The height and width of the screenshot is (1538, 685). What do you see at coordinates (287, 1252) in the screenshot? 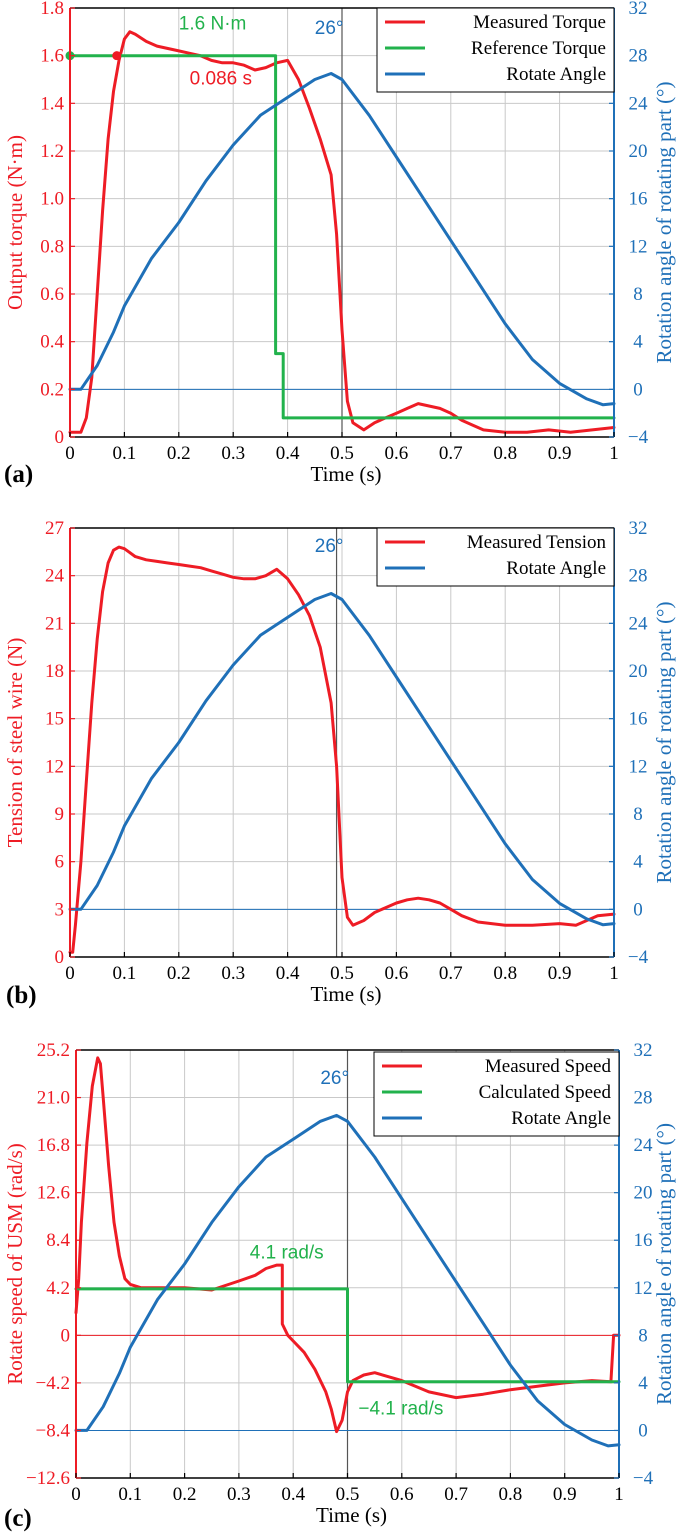
I see `chart-annotation: 4.1 rad/s` at bounding box center [287, 1252].